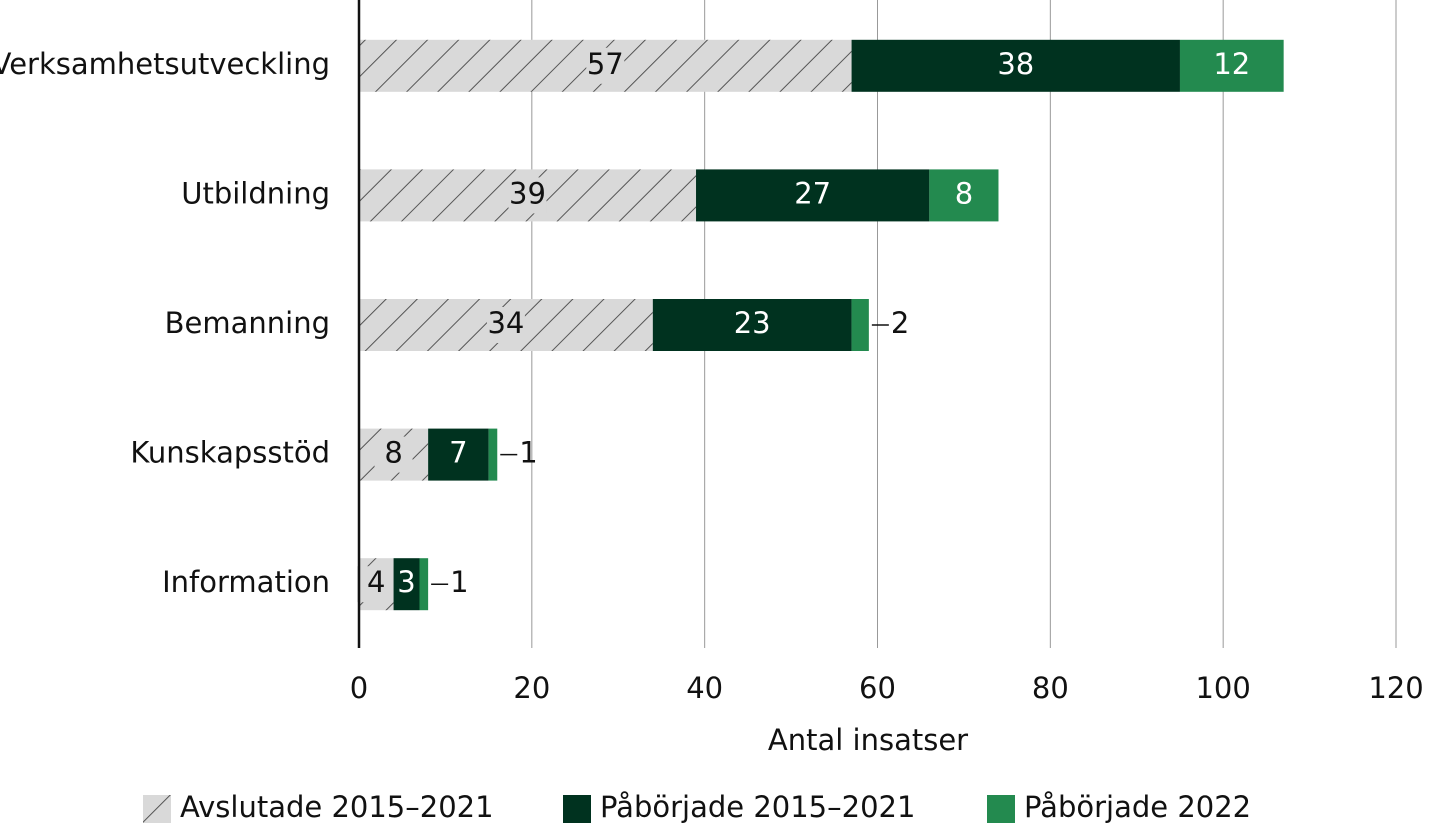  What do you see at coordinates (165, 64) in the screenshot?
I see `y-tick-label: Verksamhetsutveckling` at bounding box center [165, 64].